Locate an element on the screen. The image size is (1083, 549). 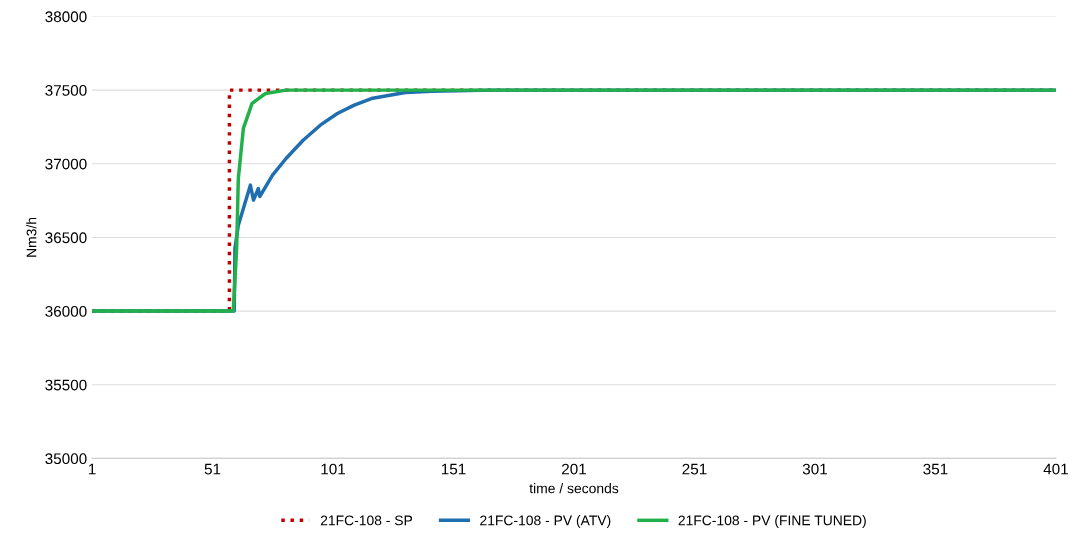
y-tick-label: 38000 is located at coordinates (66, 17).